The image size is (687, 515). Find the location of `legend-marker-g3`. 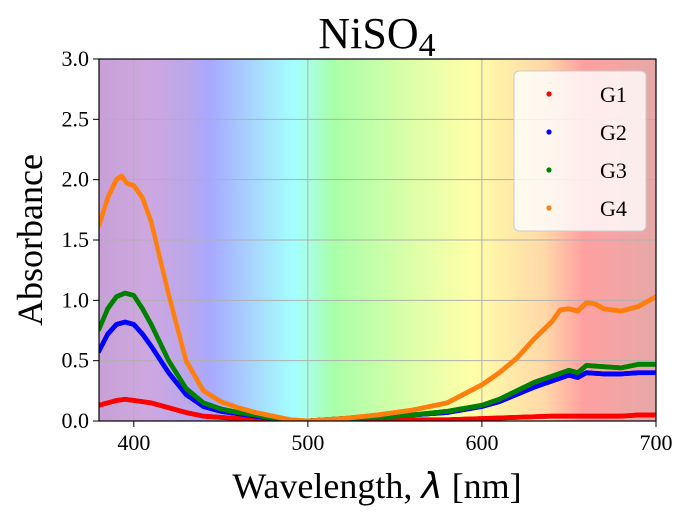

legend-marker-g3 is located at coordinates (549, 170).